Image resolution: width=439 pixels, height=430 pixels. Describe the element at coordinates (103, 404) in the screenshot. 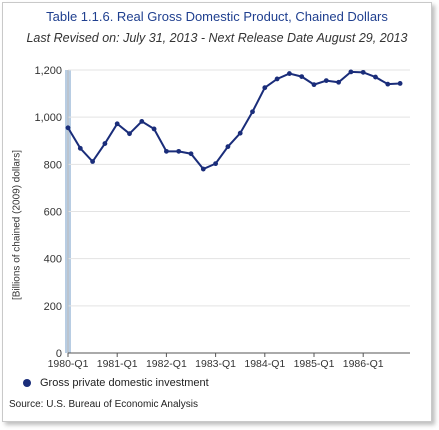

I see `source-note: Source: U.S. Bureau of Economic Analysis` at that location.